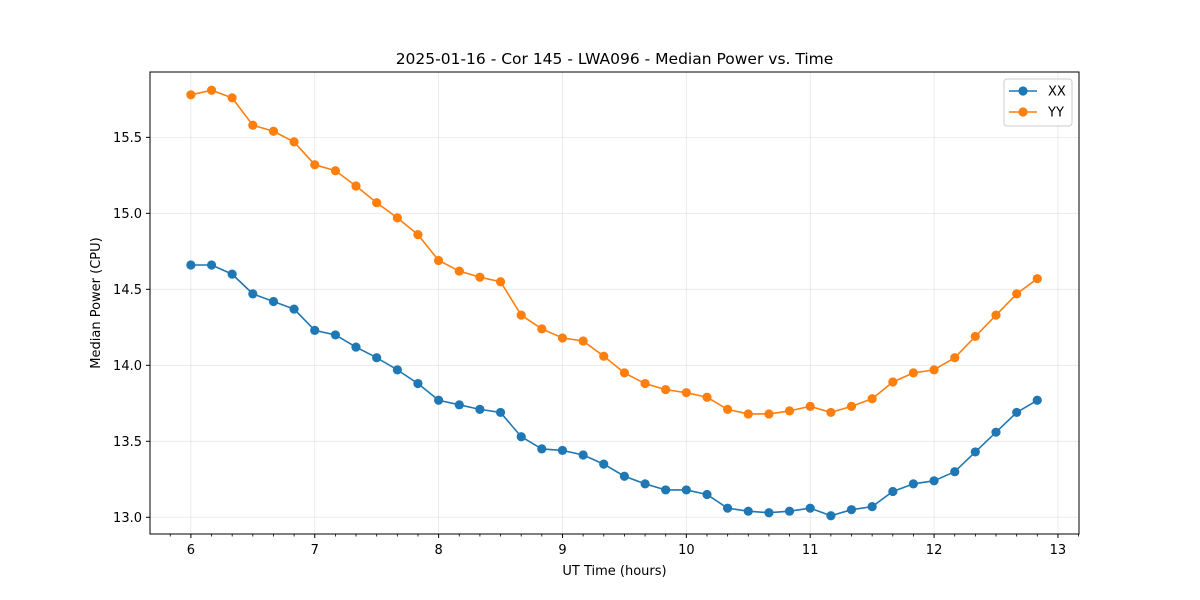  Describe the element at coordinates (934, 550) in the screenshot. I see `x-tick-label: 12` at that location.